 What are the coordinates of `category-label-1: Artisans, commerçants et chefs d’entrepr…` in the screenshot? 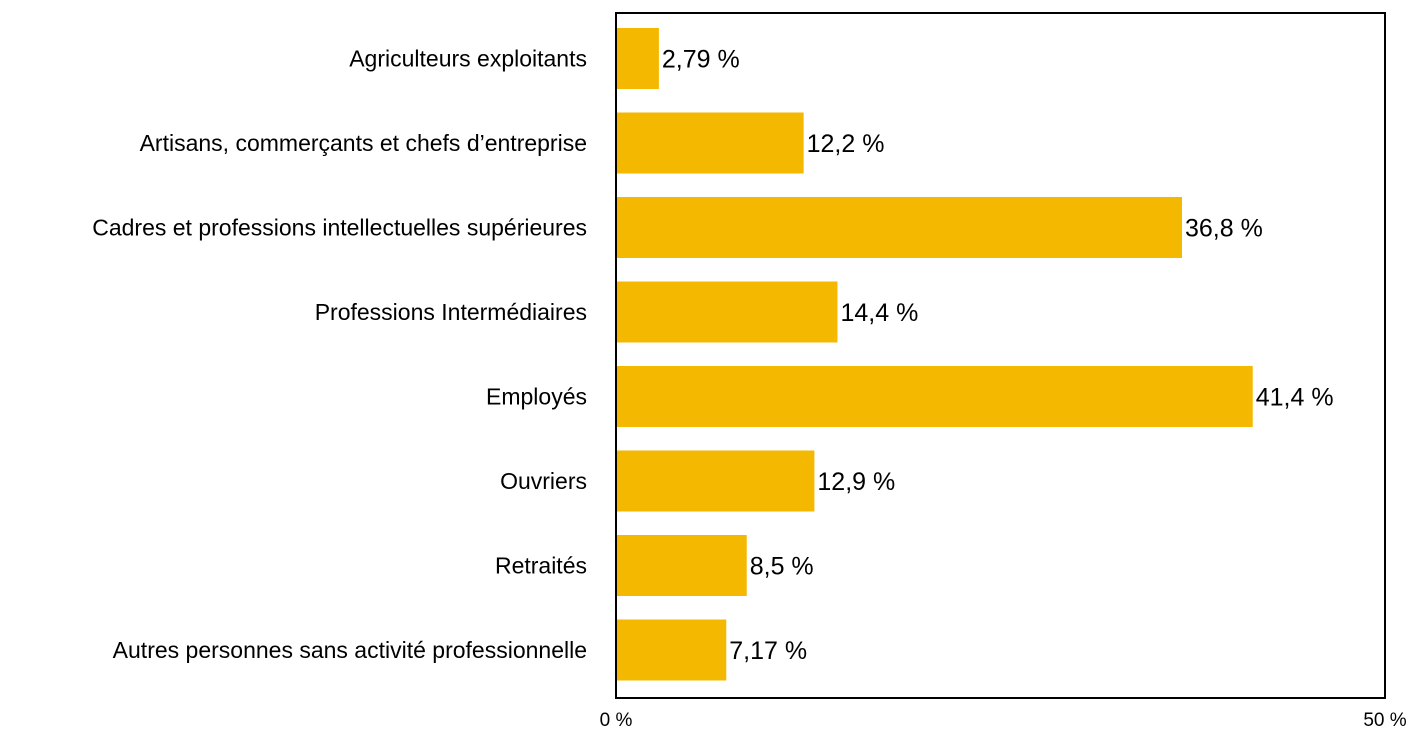 It's located at (363, 143).